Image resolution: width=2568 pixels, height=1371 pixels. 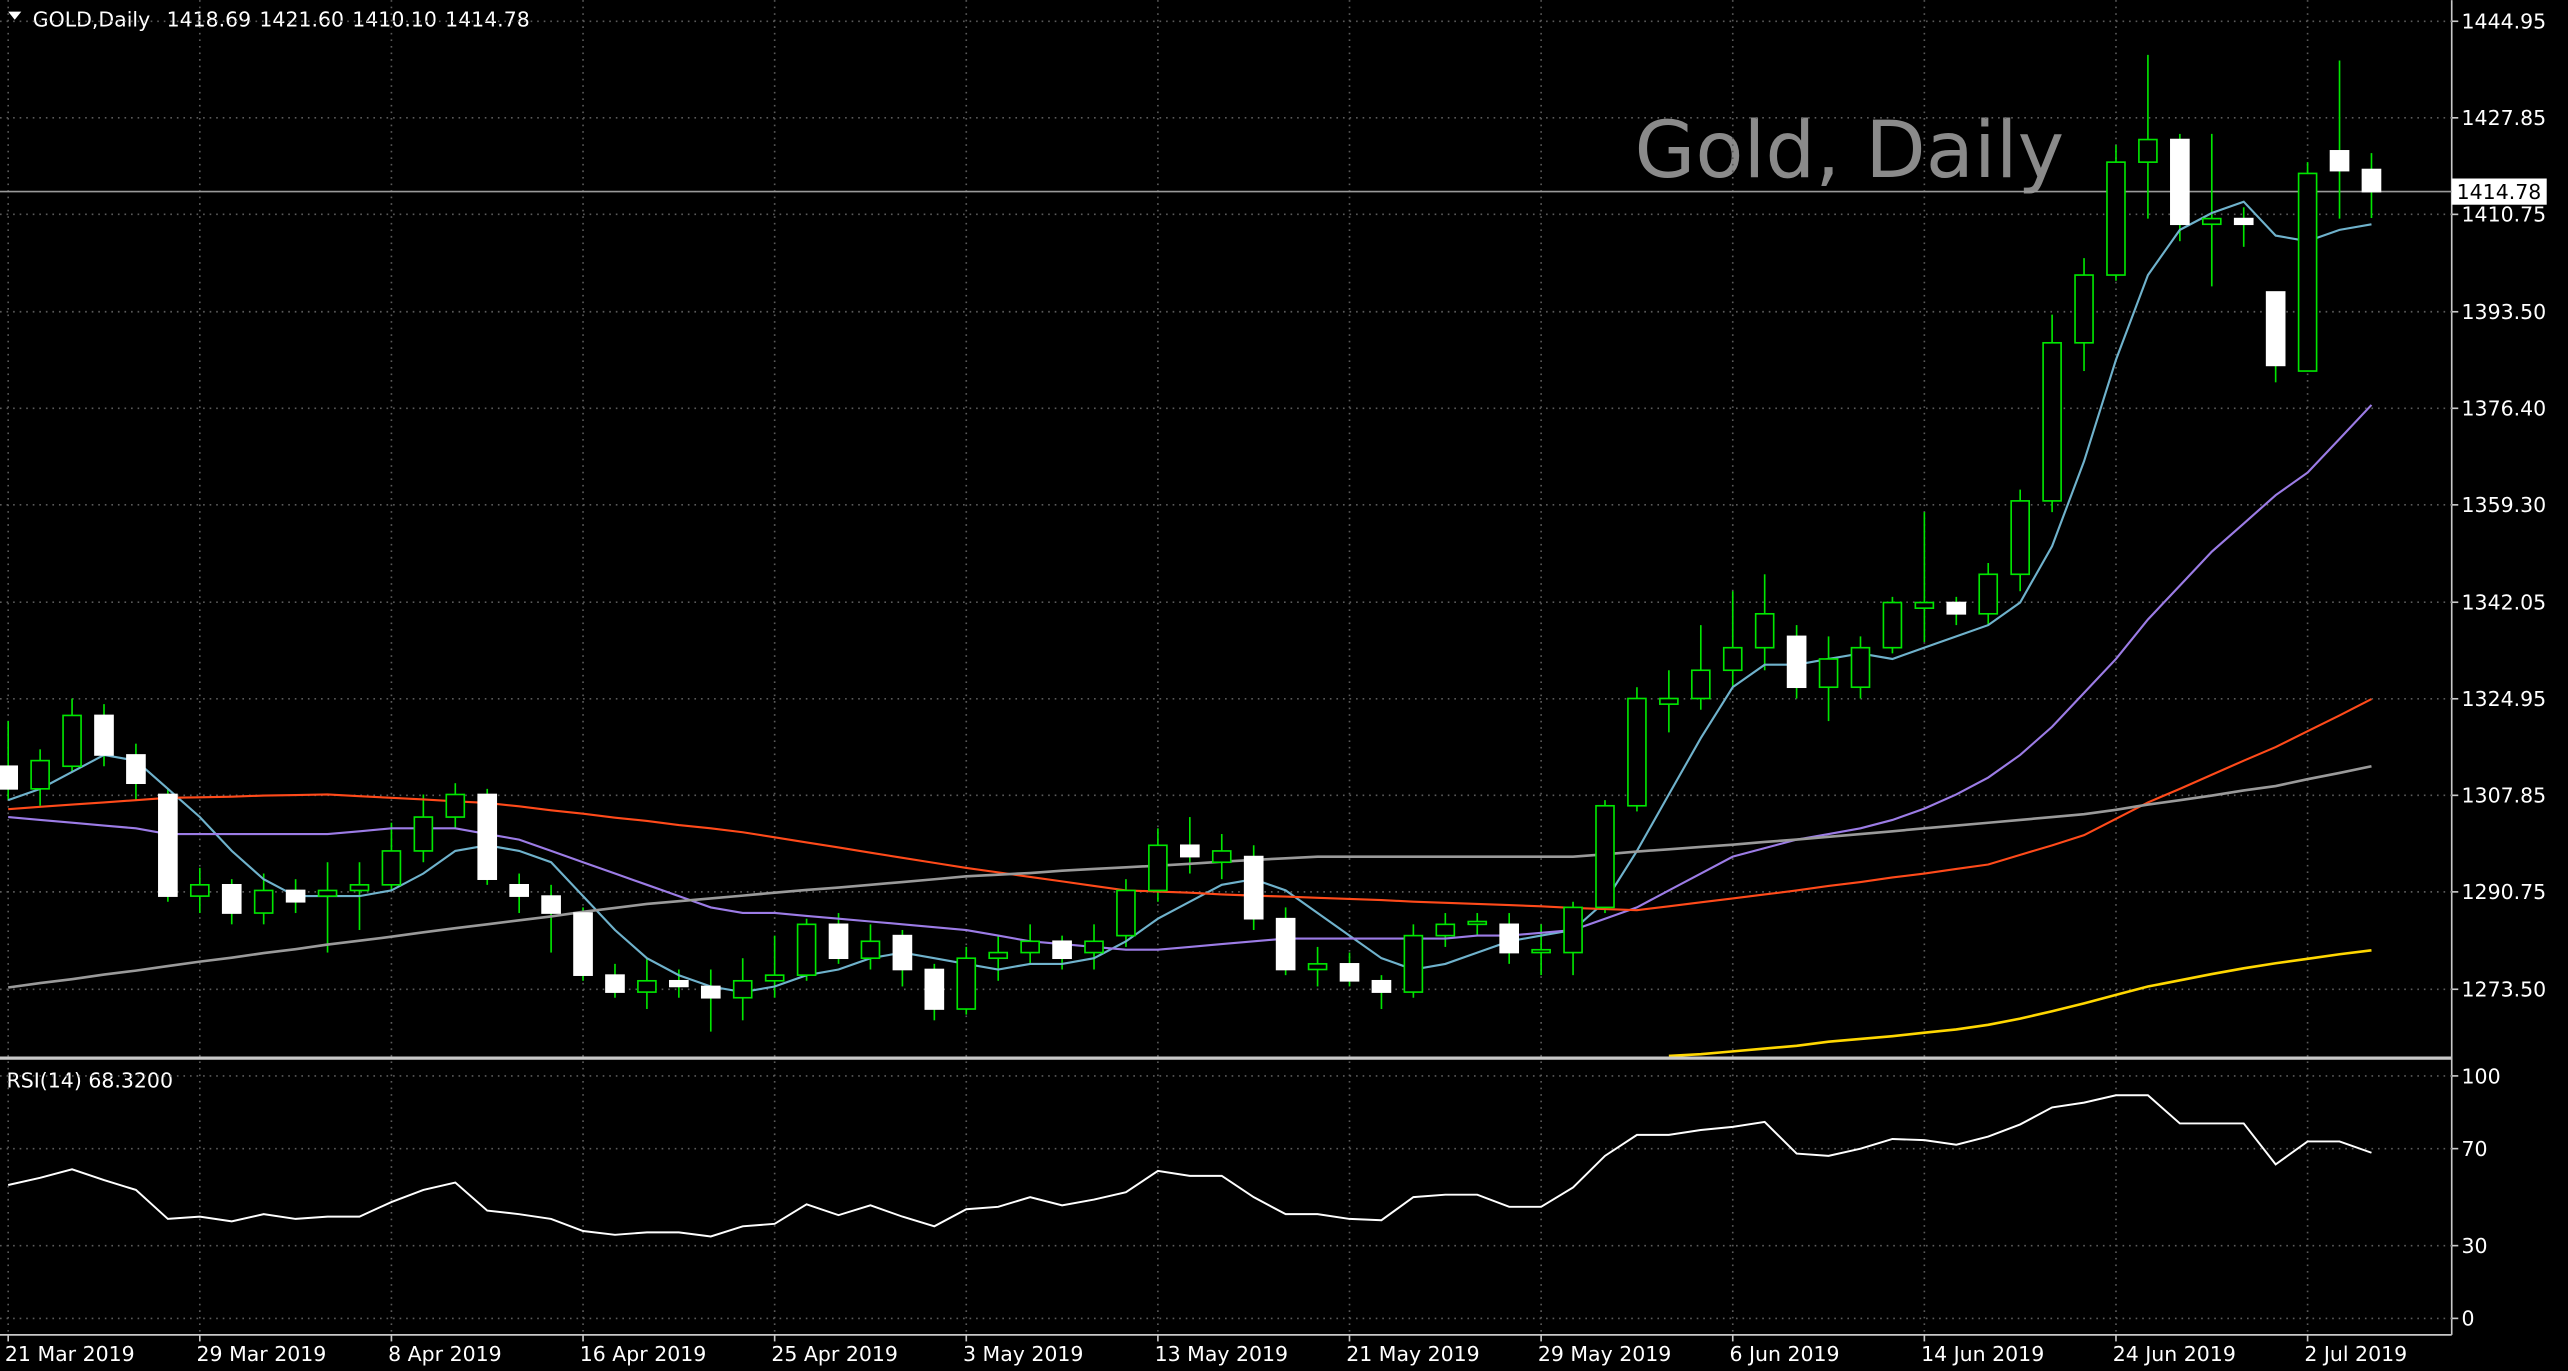 What do you see at coordinates (209, 19) in the screenshot?
I see `header-value: 1418.69` at bounding box center [209, 19].